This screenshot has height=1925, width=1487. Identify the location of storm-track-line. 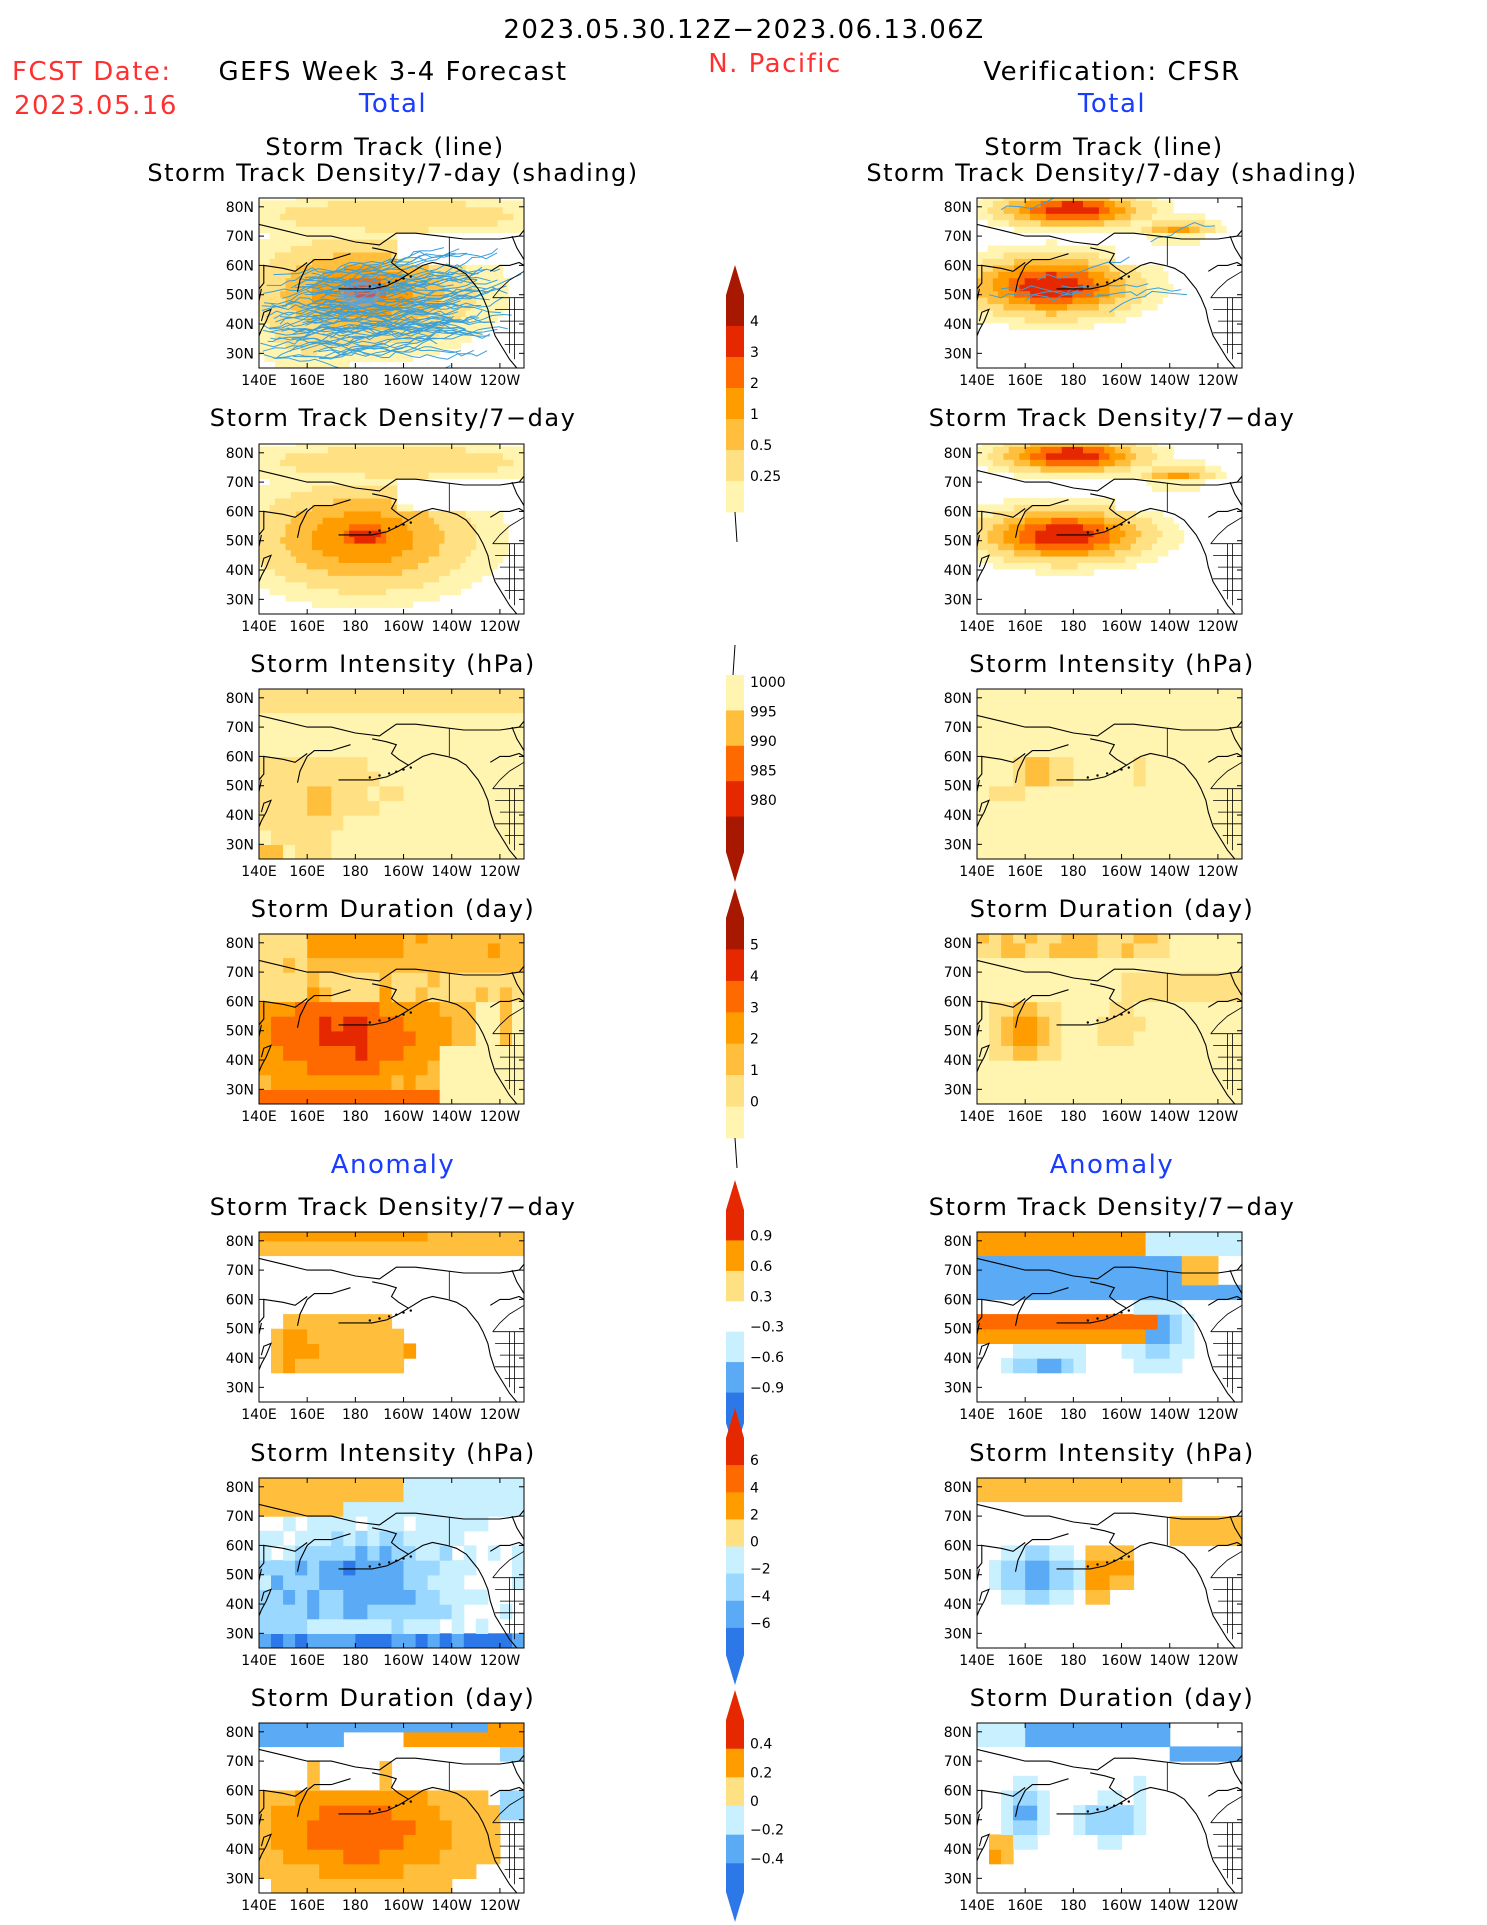
(375, 268).